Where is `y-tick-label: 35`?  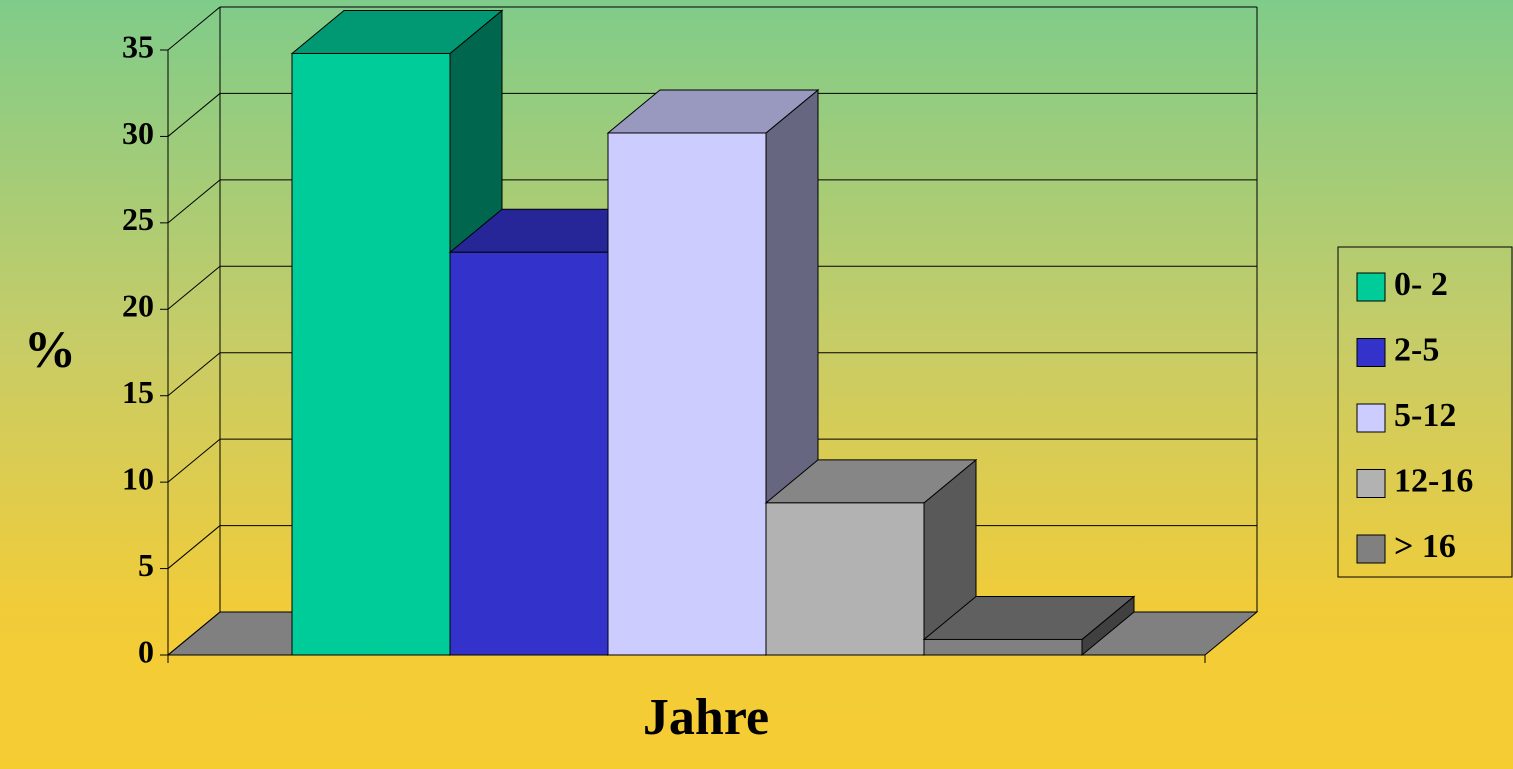 y-tick-label: 35 is located at coordinates (138, 46).